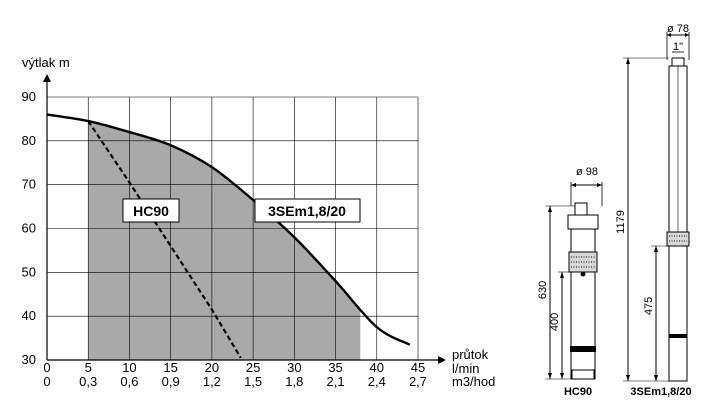 The width and height of the screenshot is (715, 402). I want to click on 3sem-height-label: 1179, so click(621, 222).